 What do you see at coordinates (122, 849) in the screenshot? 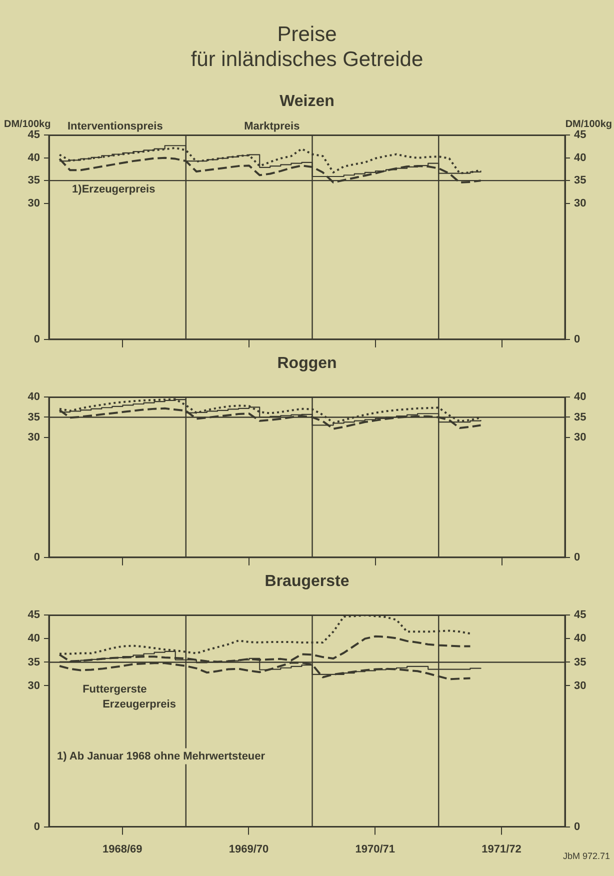
I see `x-tick-label: 1968/69` at bounding box center [122, 849].